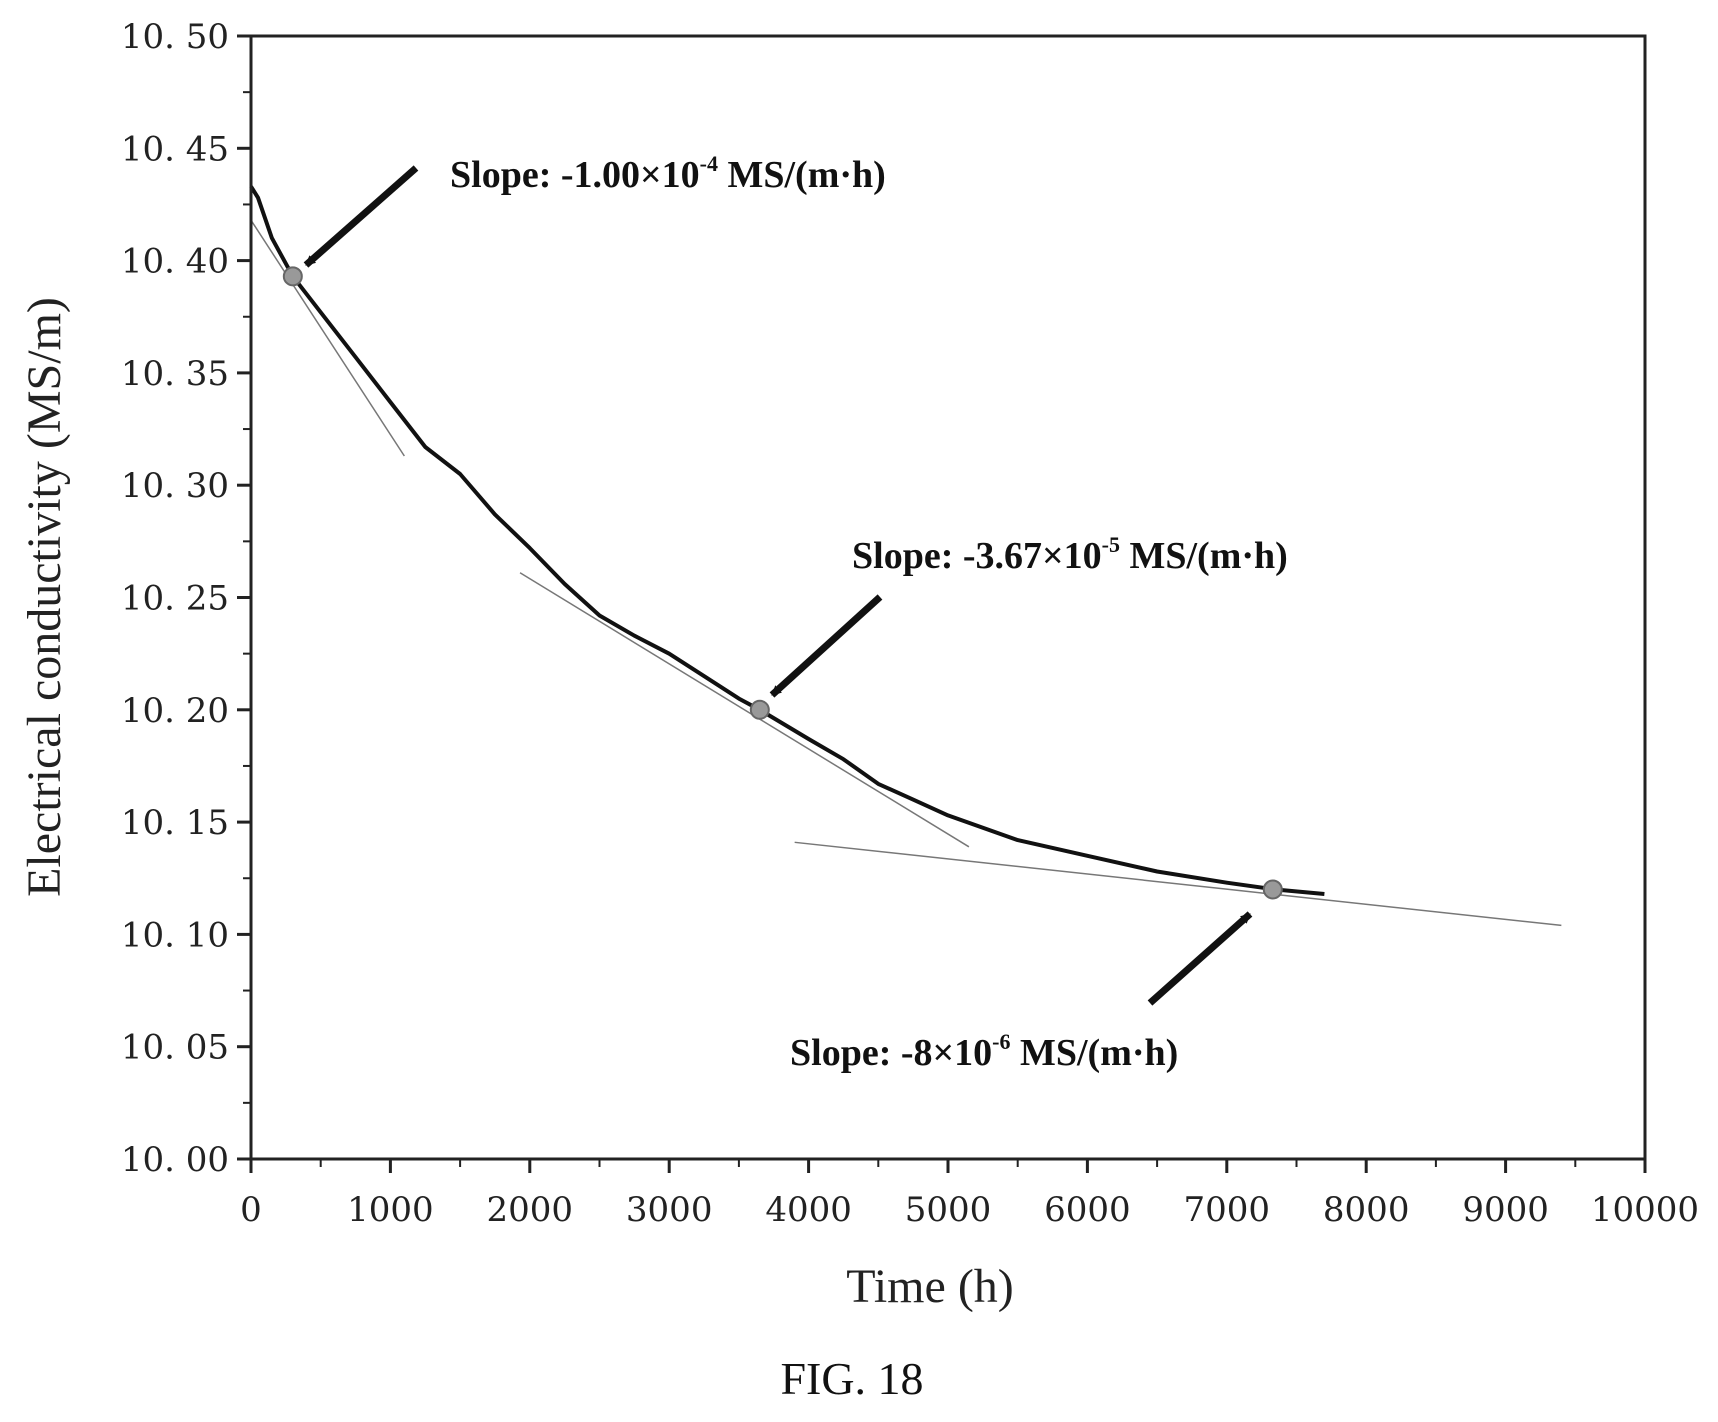 This screenshot has width=1718, height=1422. What do you see at coordinates (808, 1210) in the screenshot?
I see `x-tick-label: 4000` at bounding box center [808, 1210].